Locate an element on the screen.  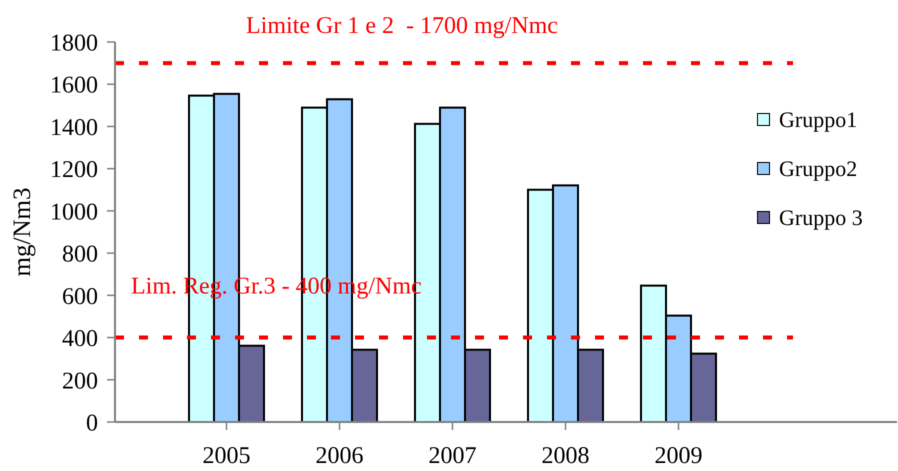
y-tick-label: 800 is located at coordinates (80, 255).